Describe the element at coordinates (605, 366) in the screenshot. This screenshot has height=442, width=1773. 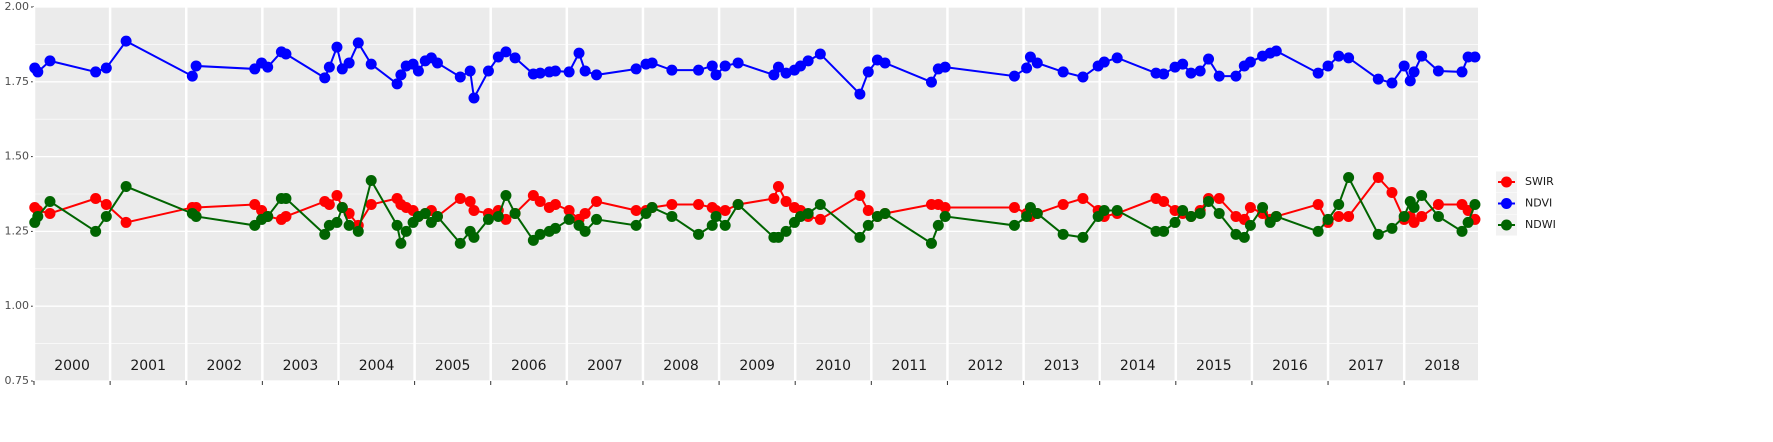
I see `x-tick-label: 2007` at that location.